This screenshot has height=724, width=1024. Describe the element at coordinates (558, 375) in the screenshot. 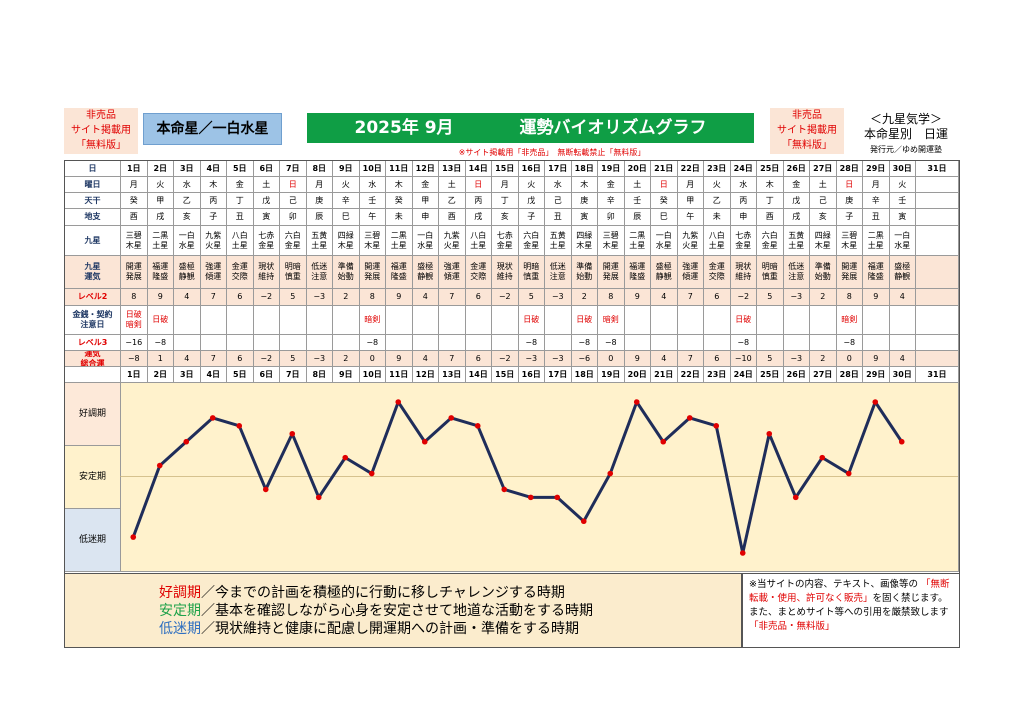

I see `cell-day2: 17日` at that location.